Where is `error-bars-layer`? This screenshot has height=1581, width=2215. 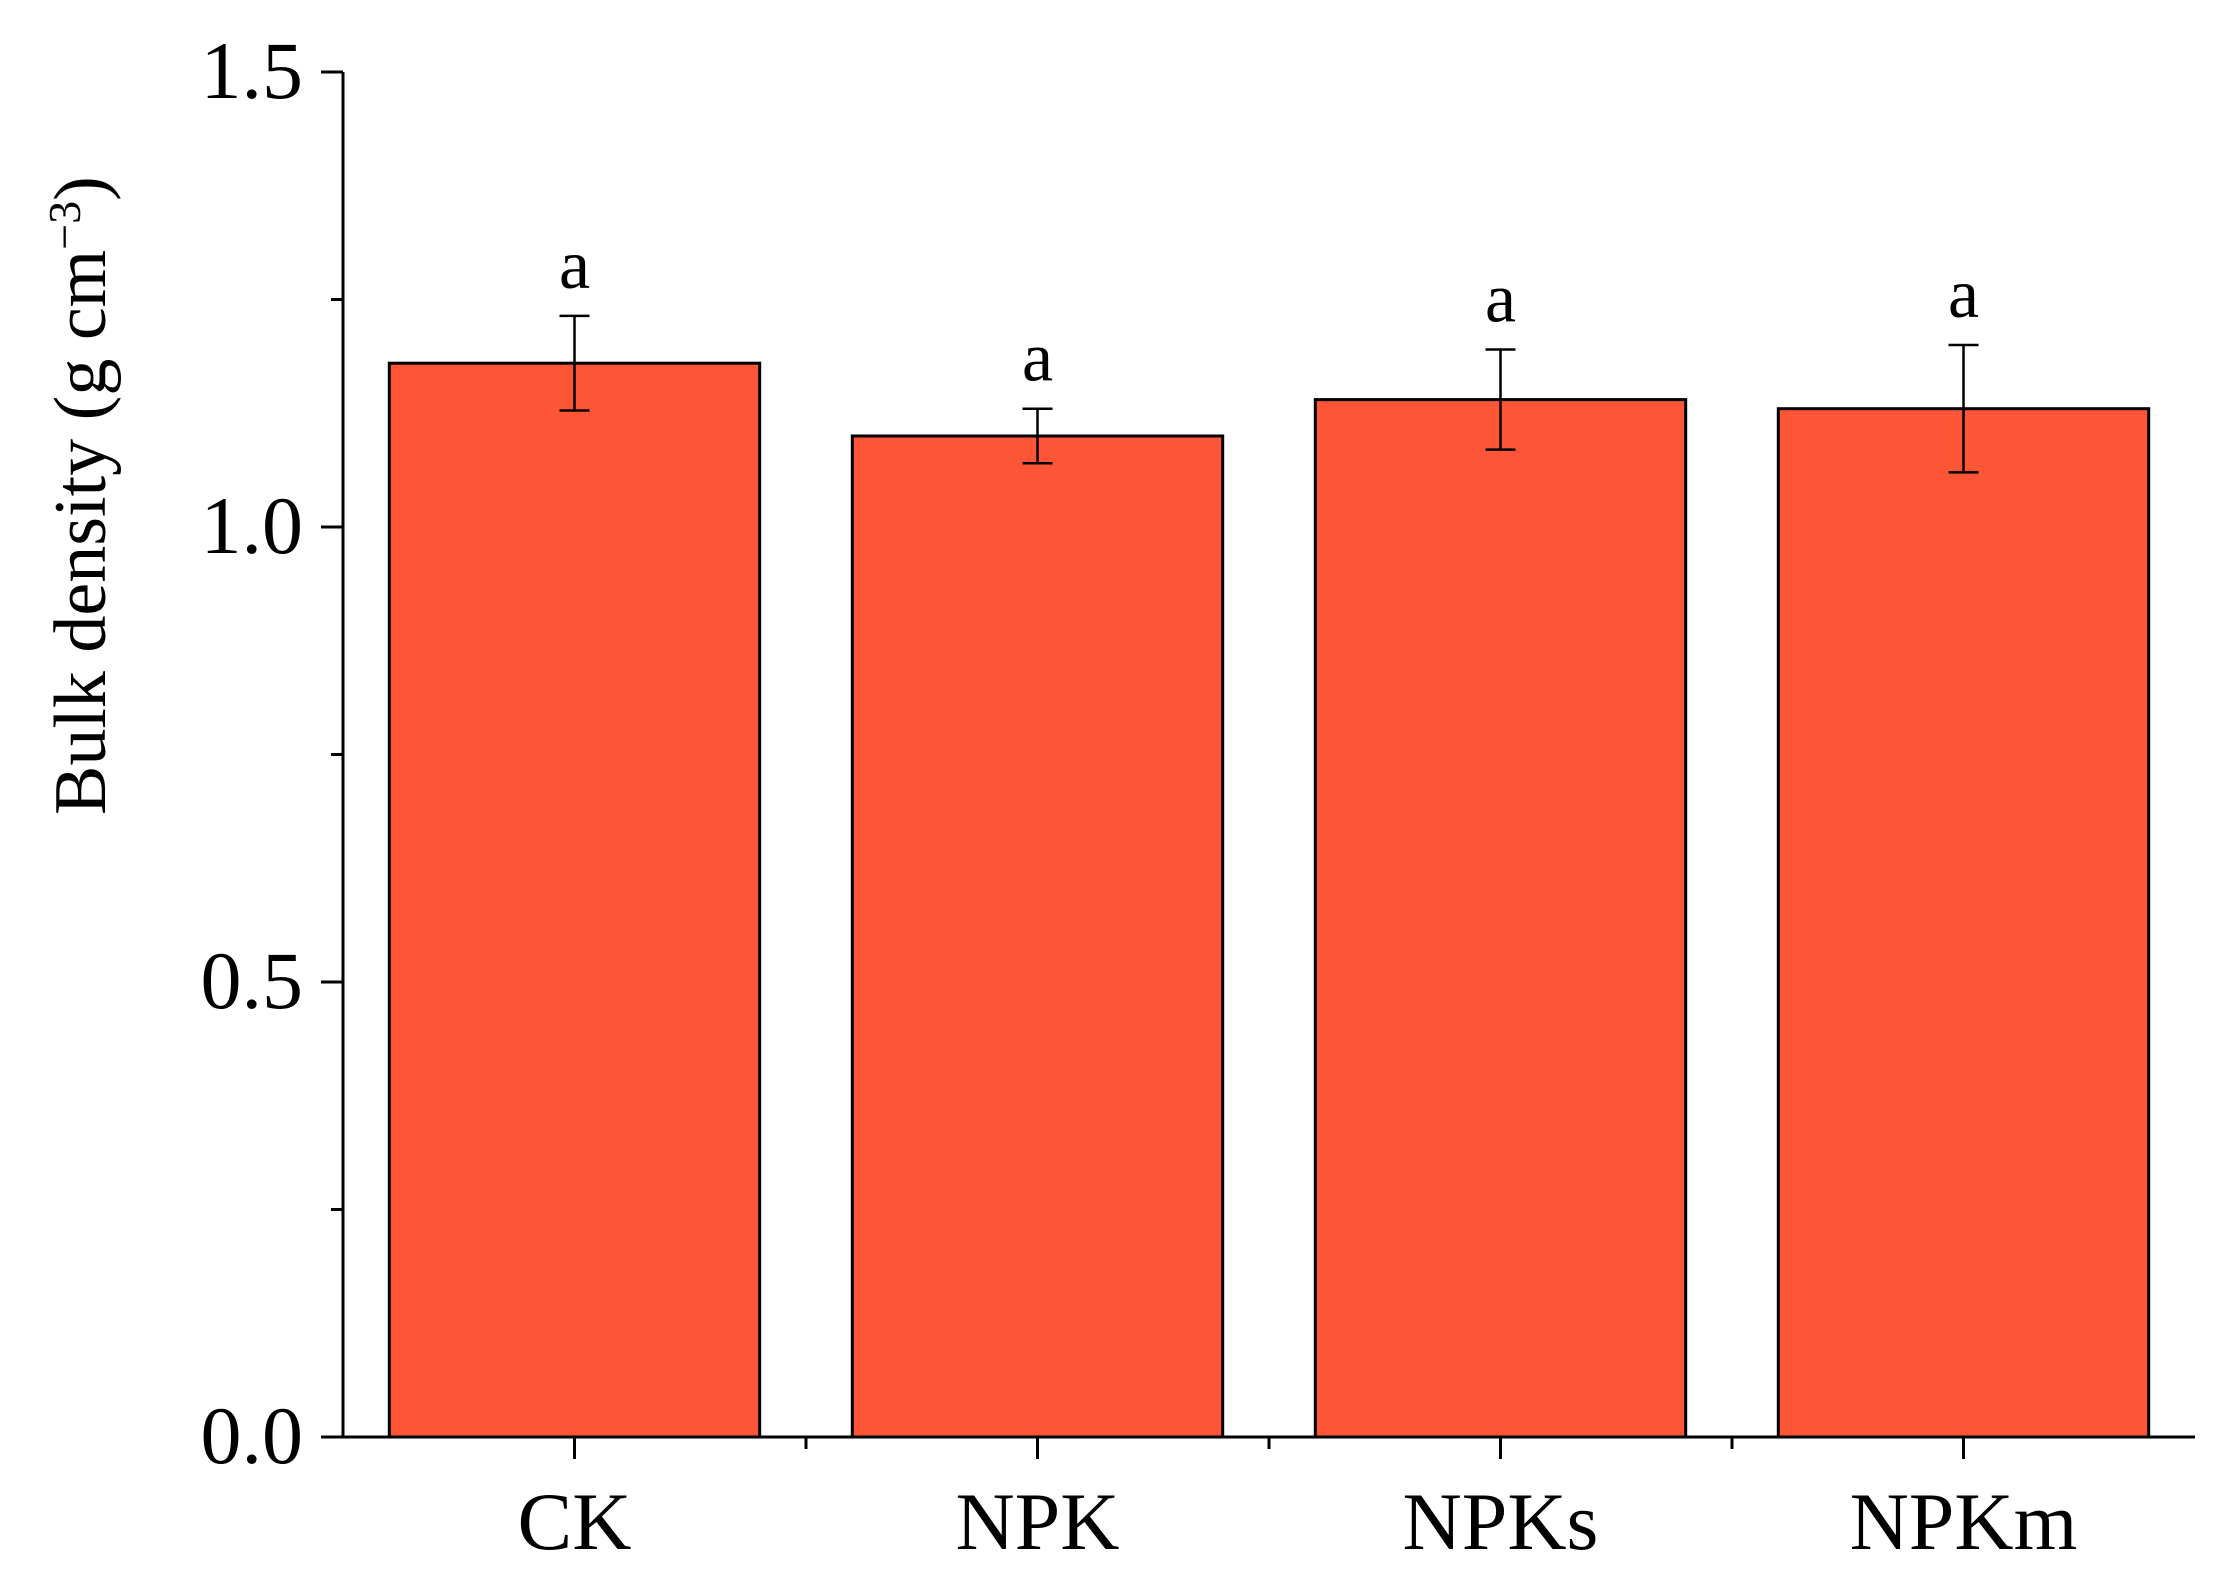
error-bars-layer is located at coordinates (1269, 394).